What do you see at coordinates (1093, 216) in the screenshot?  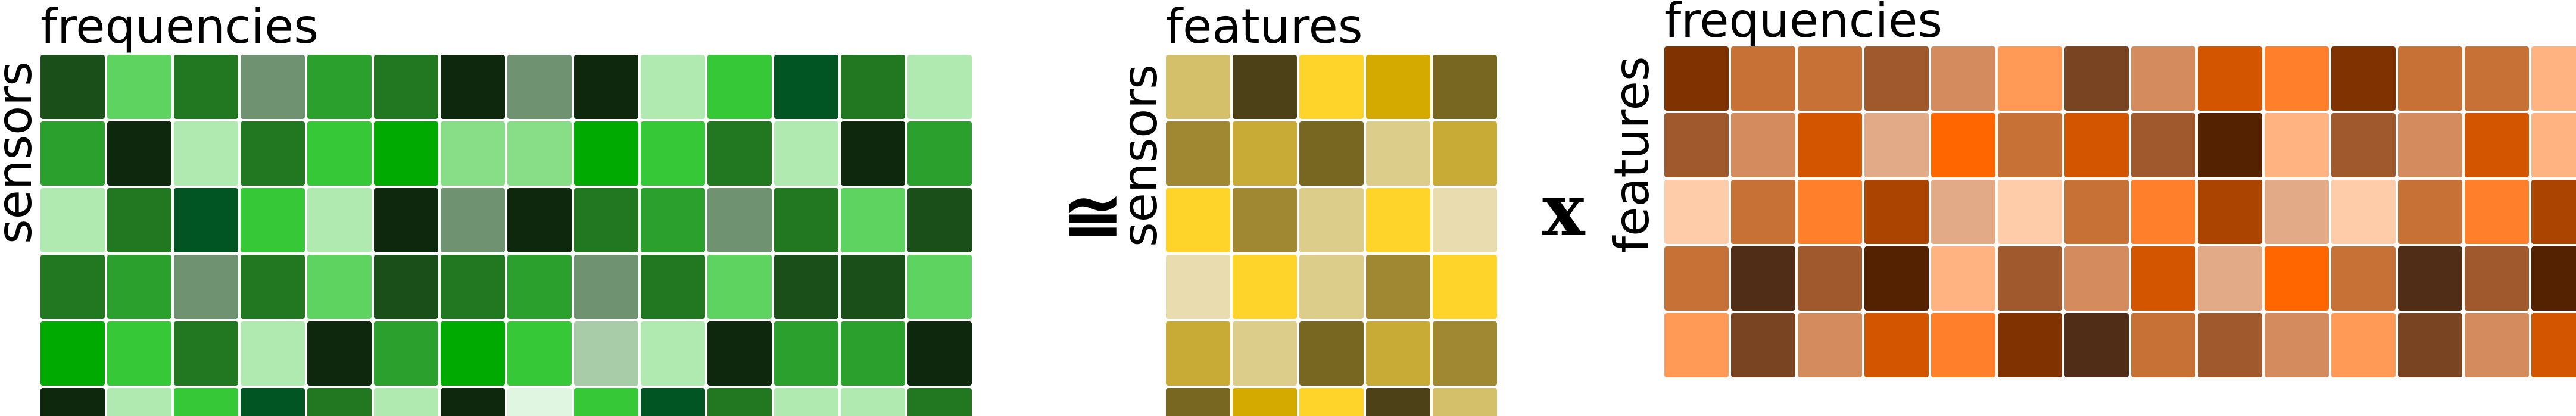 I see `approx-equal-symbol: ≅` at bounding box center [1093, 216].